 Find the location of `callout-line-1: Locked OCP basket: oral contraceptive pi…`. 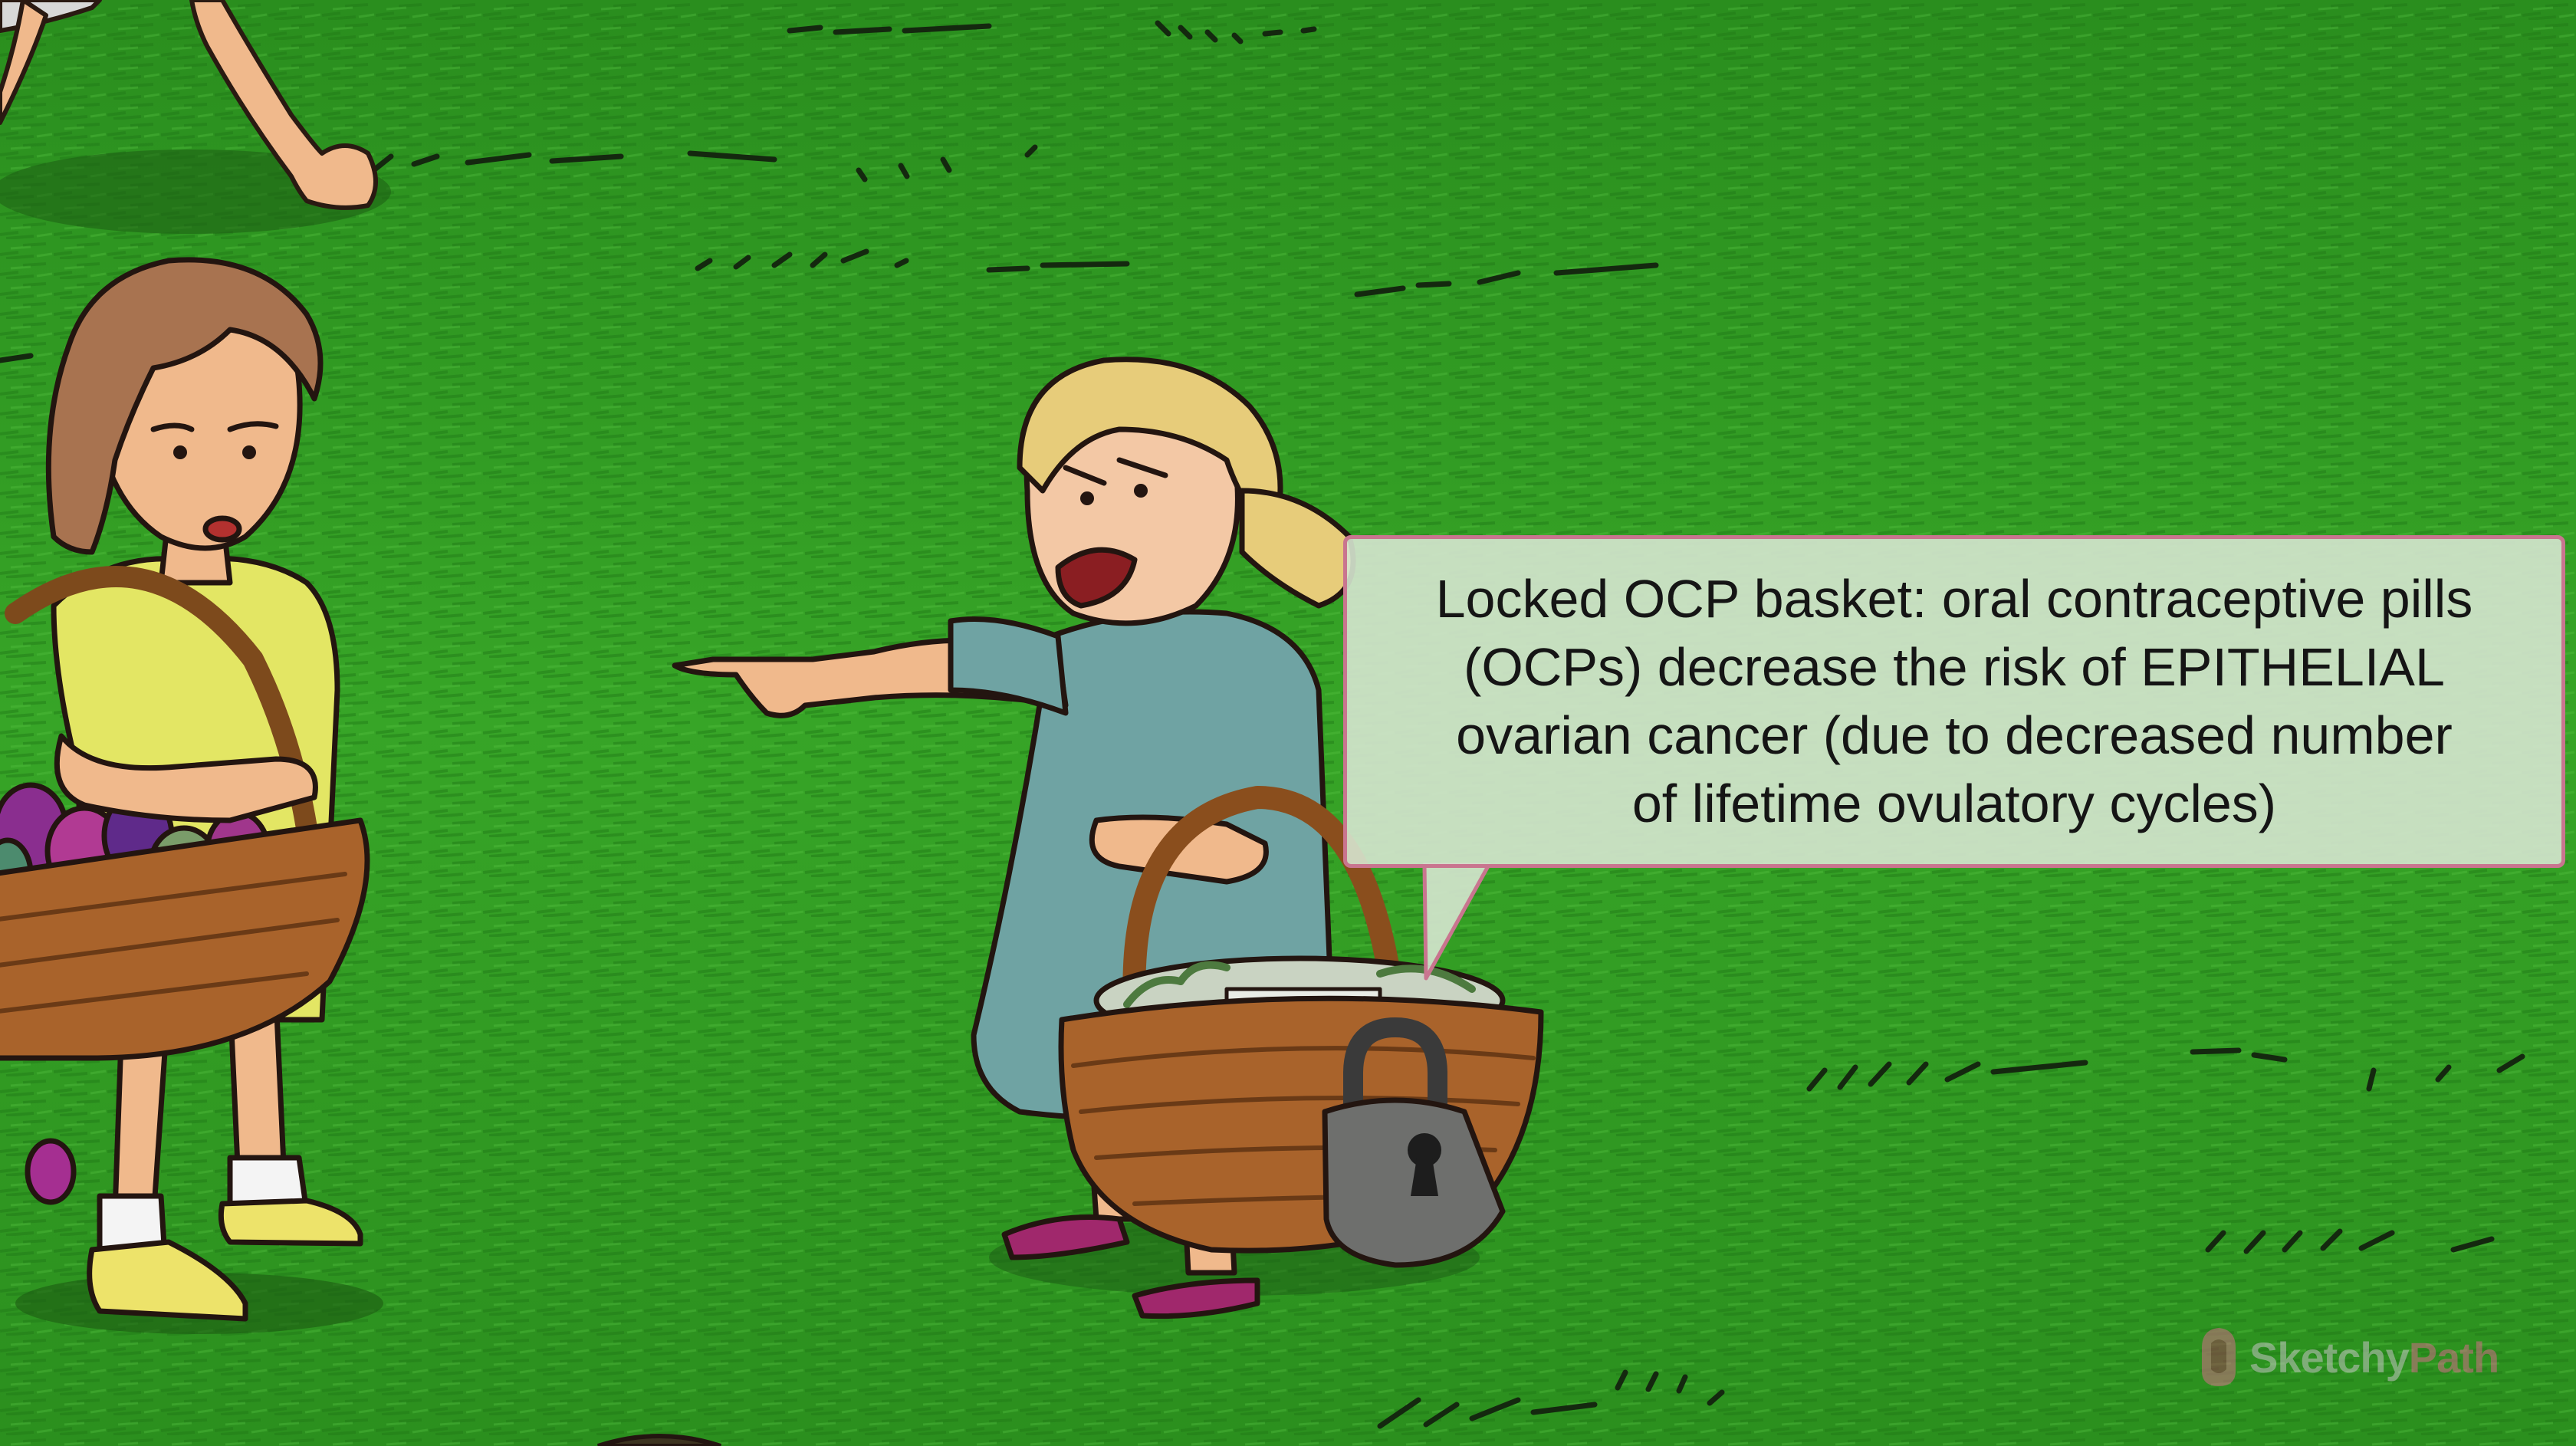

callout-line-1: Locked OCP basket: oral contraceptive pi… is located at coordinates (1954, 599).